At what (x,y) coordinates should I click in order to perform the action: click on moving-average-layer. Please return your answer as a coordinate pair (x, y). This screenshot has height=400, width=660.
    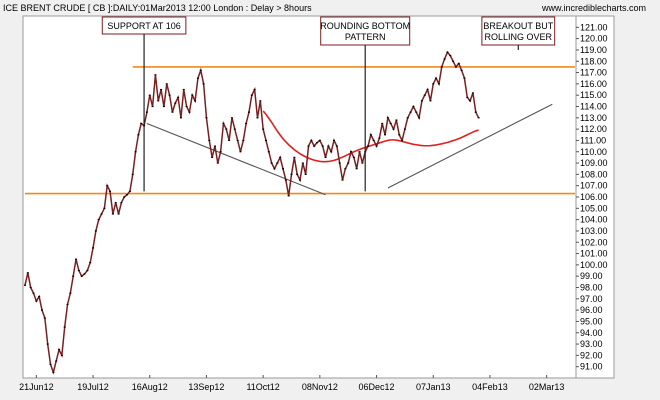
    Looking at the image, I should click on (370, 136).